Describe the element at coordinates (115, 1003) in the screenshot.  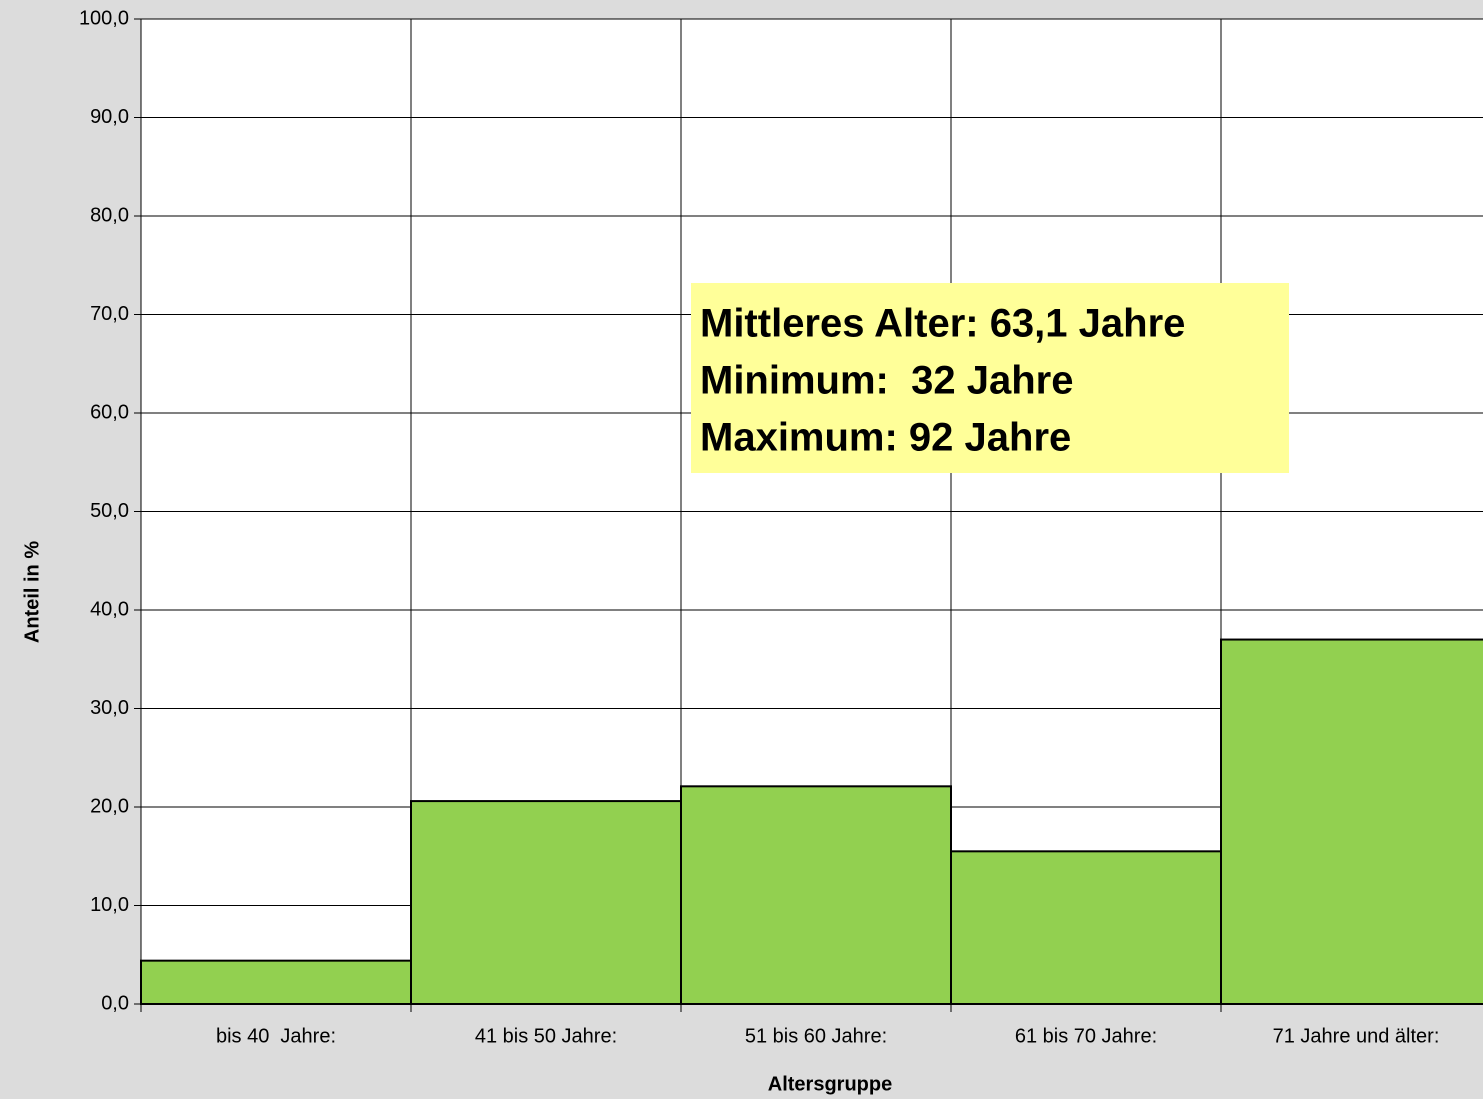
I see `y-tick-label: 0,0` at that location.